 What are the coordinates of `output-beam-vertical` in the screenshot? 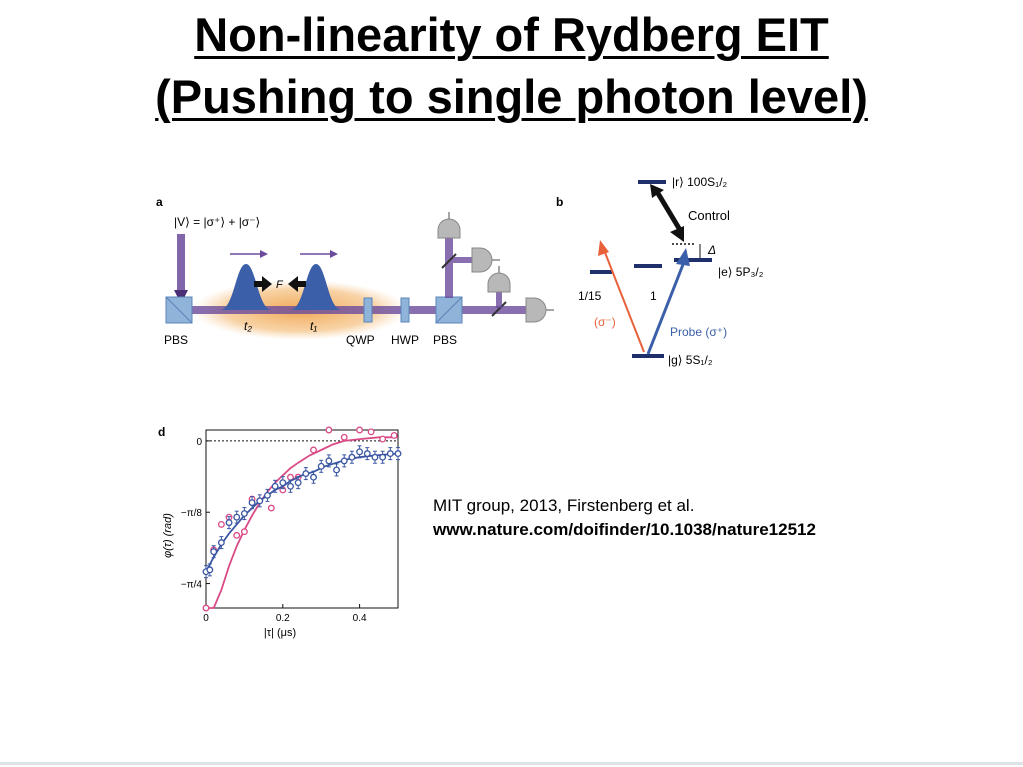 It's located at (449, 267).